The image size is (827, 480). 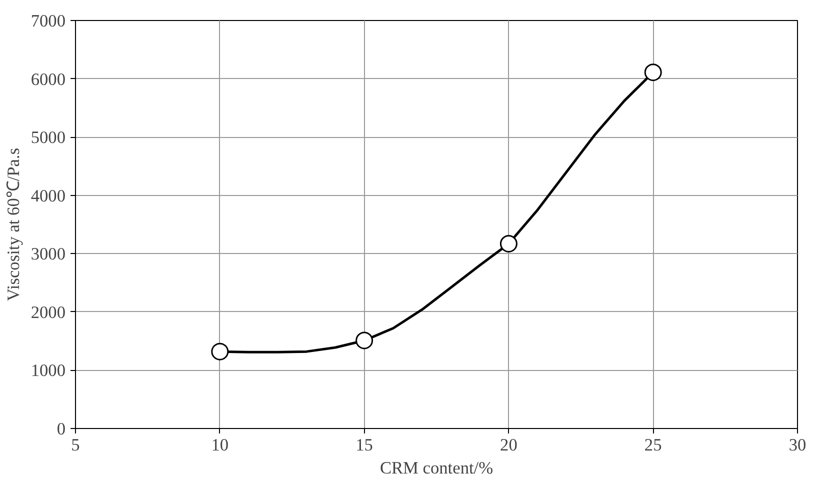 What do you see at coordinates (48, 370) in the screenshot?
I see `y-tick-label: 1000` at bounding box center [48, 370].